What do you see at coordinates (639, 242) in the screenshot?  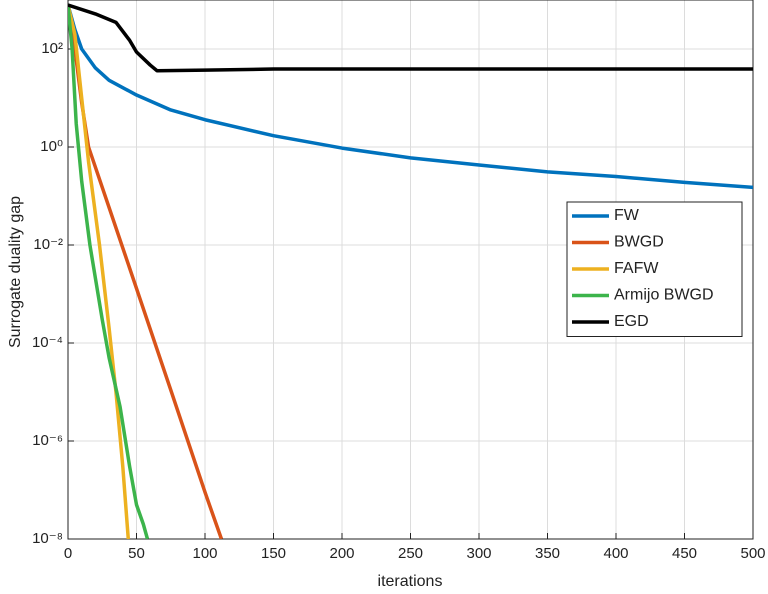 I see `legend-label: BWGD` at bounding box center [639, 242].